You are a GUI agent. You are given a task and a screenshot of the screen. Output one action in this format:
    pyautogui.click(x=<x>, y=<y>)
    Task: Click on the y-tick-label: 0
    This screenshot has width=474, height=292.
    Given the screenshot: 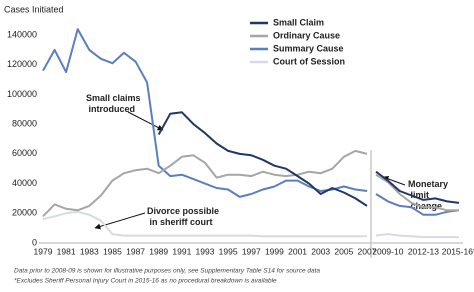 What is the action you would take?
    pyautogui.click(x=34, y=242)
    